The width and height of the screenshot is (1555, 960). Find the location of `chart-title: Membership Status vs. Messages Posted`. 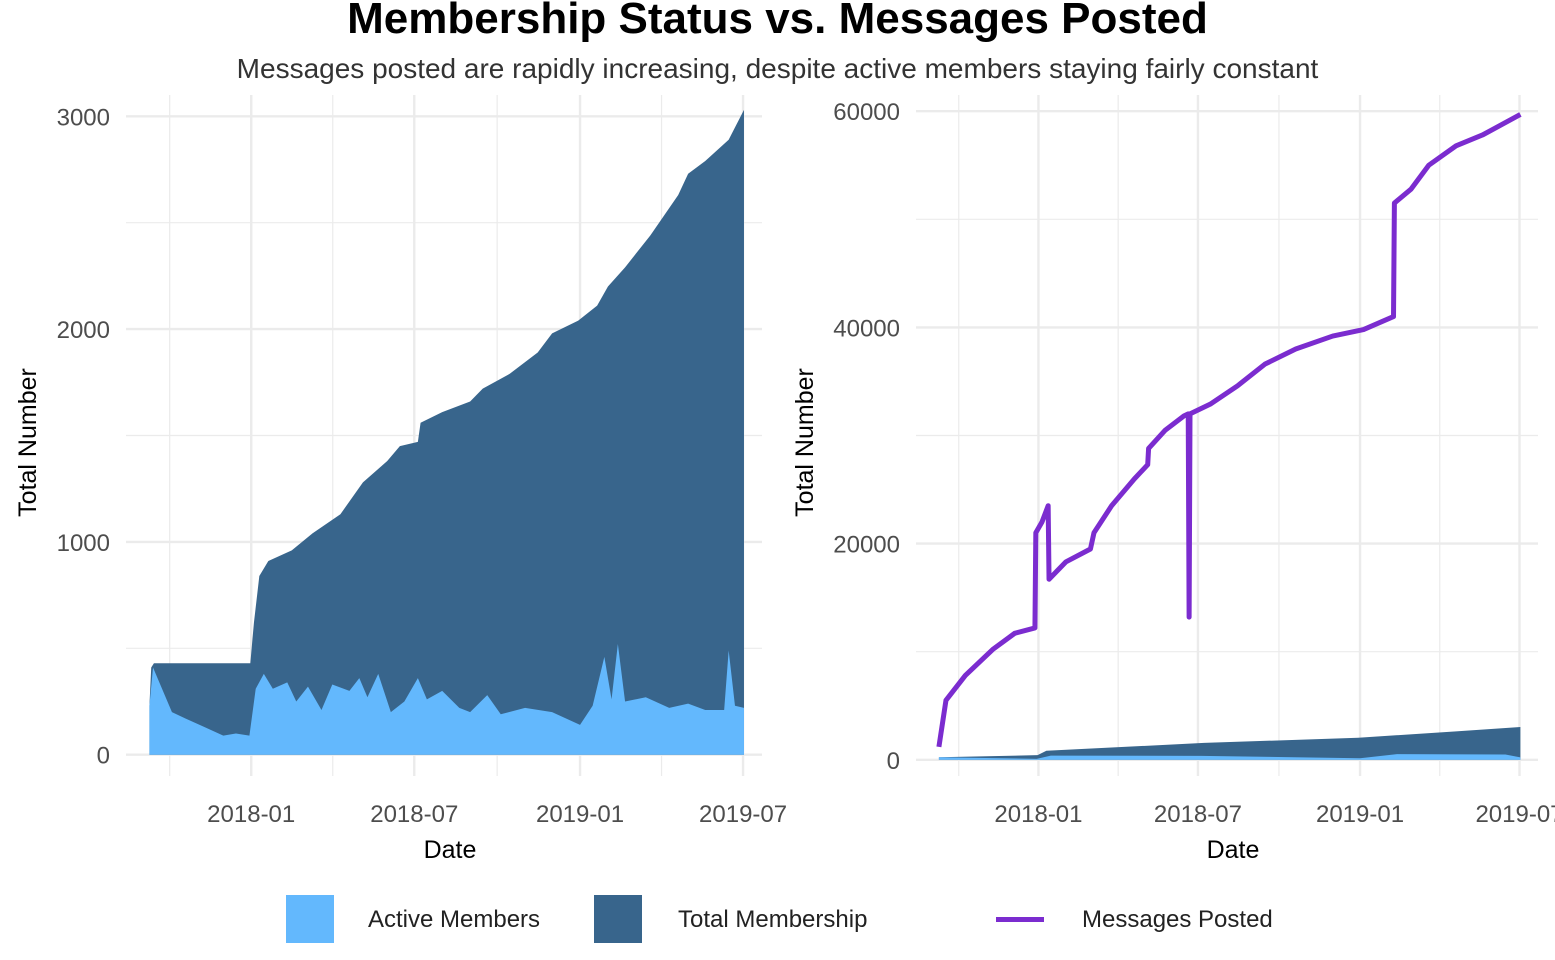

chart-title: Membership Status vs. Messages Posted is located at coordinates (777, 21).